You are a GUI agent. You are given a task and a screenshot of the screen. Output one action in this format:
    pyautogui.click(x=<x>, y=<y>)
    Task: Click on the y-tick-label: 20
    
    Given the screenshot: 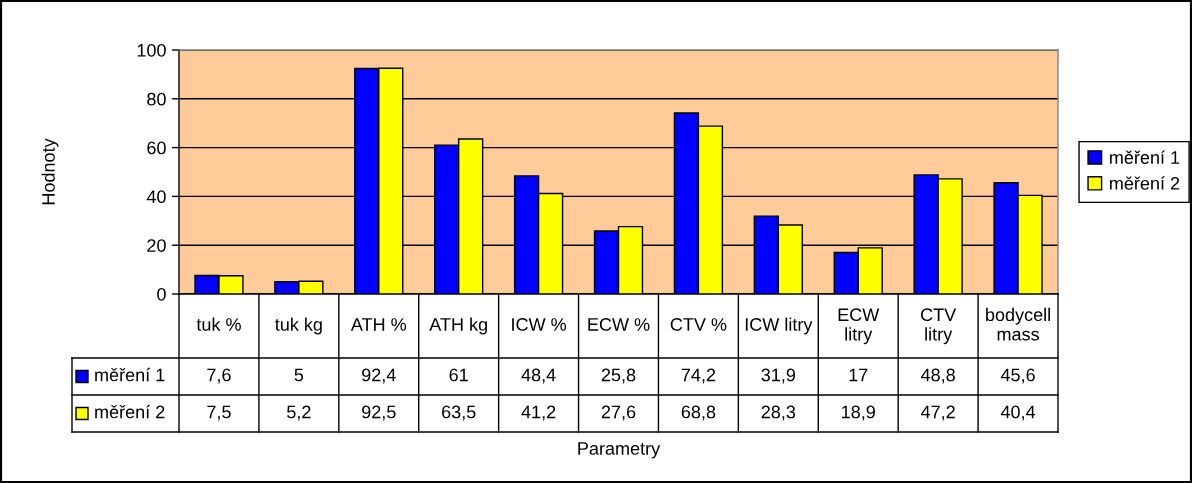 What is the action you would take?
    pyautogui.click(x=156, y=245)
    